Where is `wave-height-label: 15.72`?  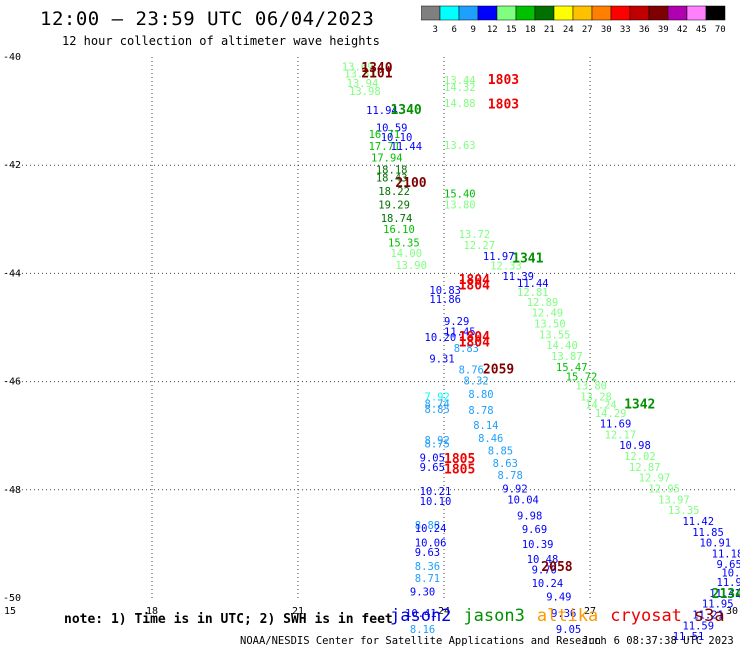 wave-height-label: 15.72 is located at coordinates (582, 378).